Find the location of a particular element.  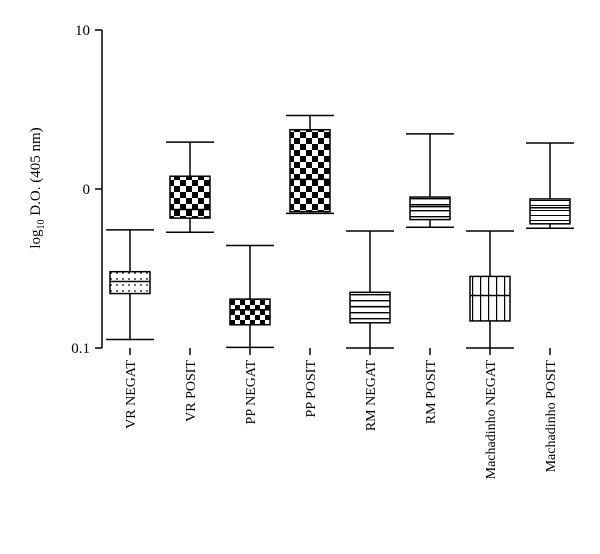

y-tick-label: 0 is located at coordinates (87, 190).